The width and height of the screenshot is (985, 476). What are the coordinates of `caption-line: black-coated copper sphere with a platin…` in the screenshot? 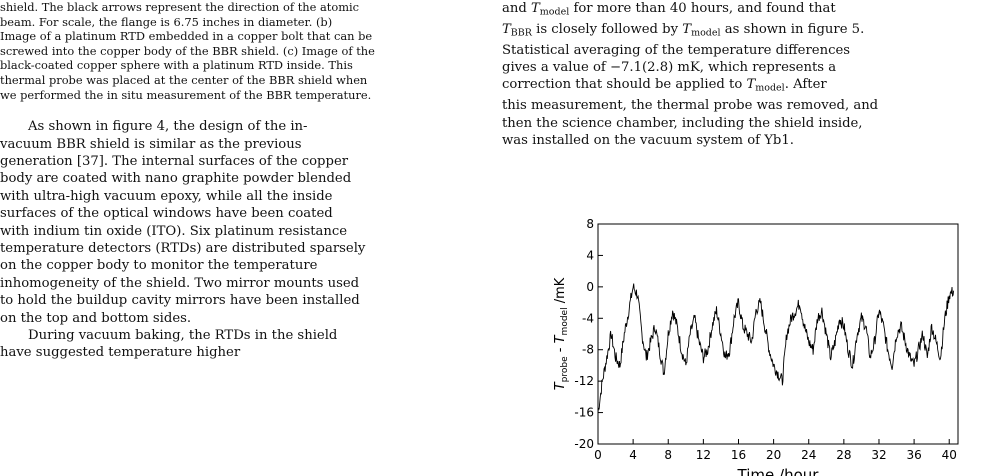 It's located at (176, 65).